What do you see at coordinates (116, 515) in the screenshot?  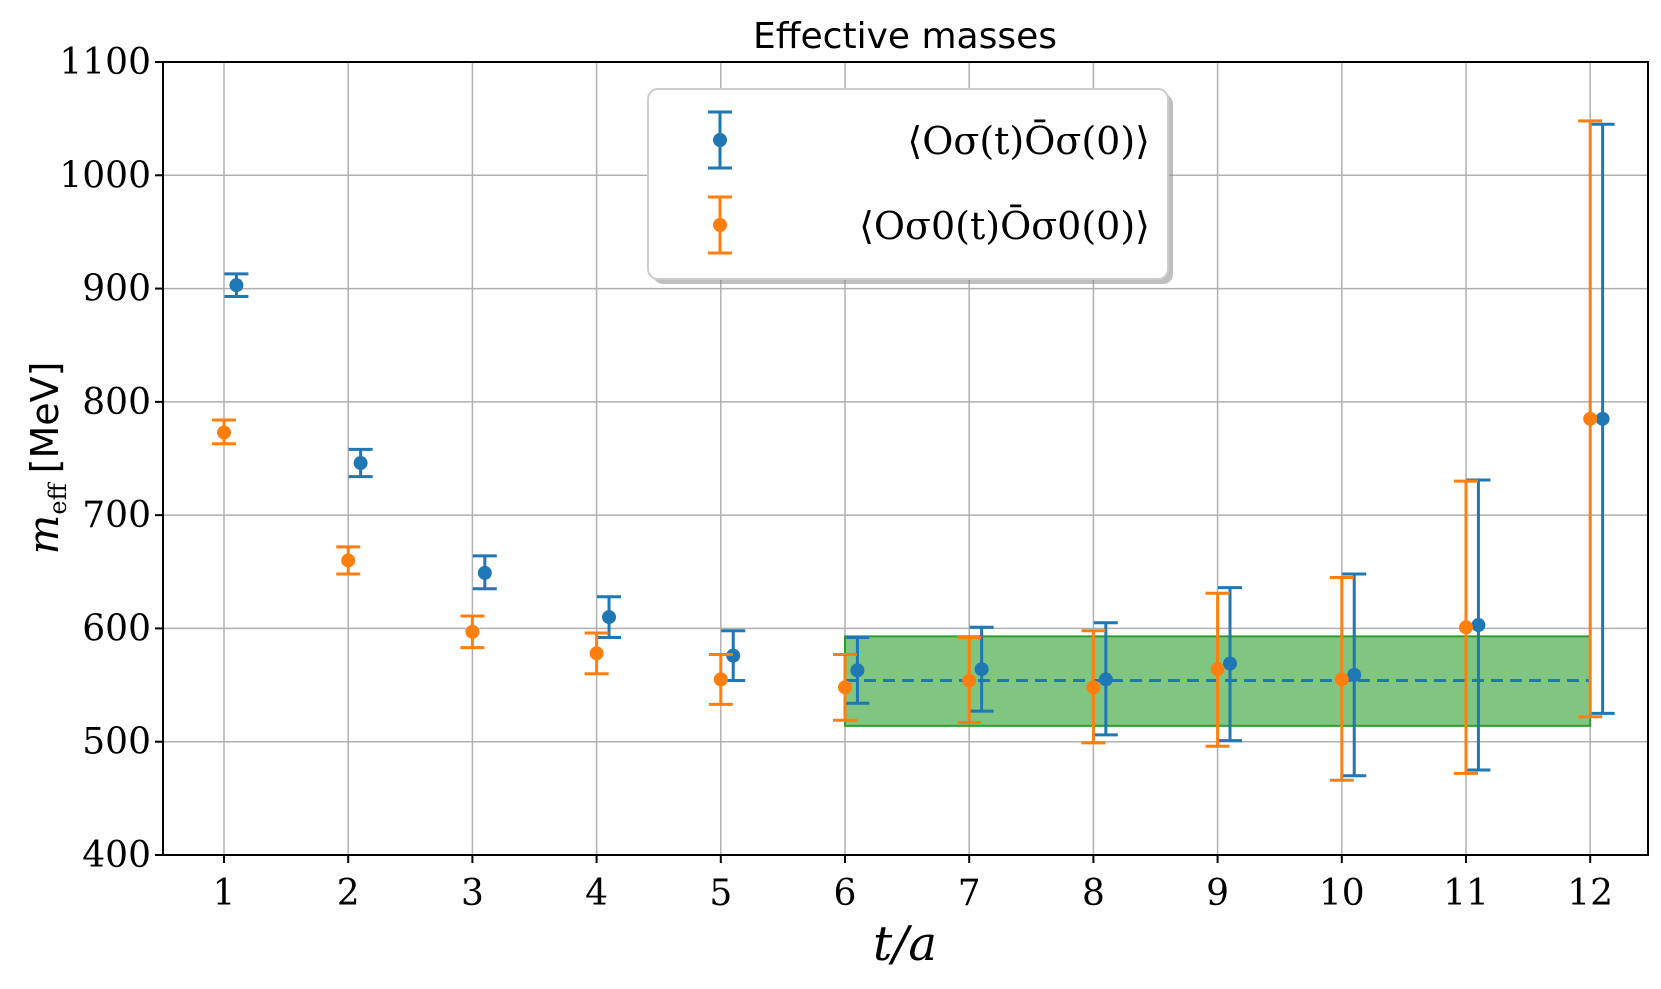 I see `y-tick-label: 700` at bounding box center [116, 515].